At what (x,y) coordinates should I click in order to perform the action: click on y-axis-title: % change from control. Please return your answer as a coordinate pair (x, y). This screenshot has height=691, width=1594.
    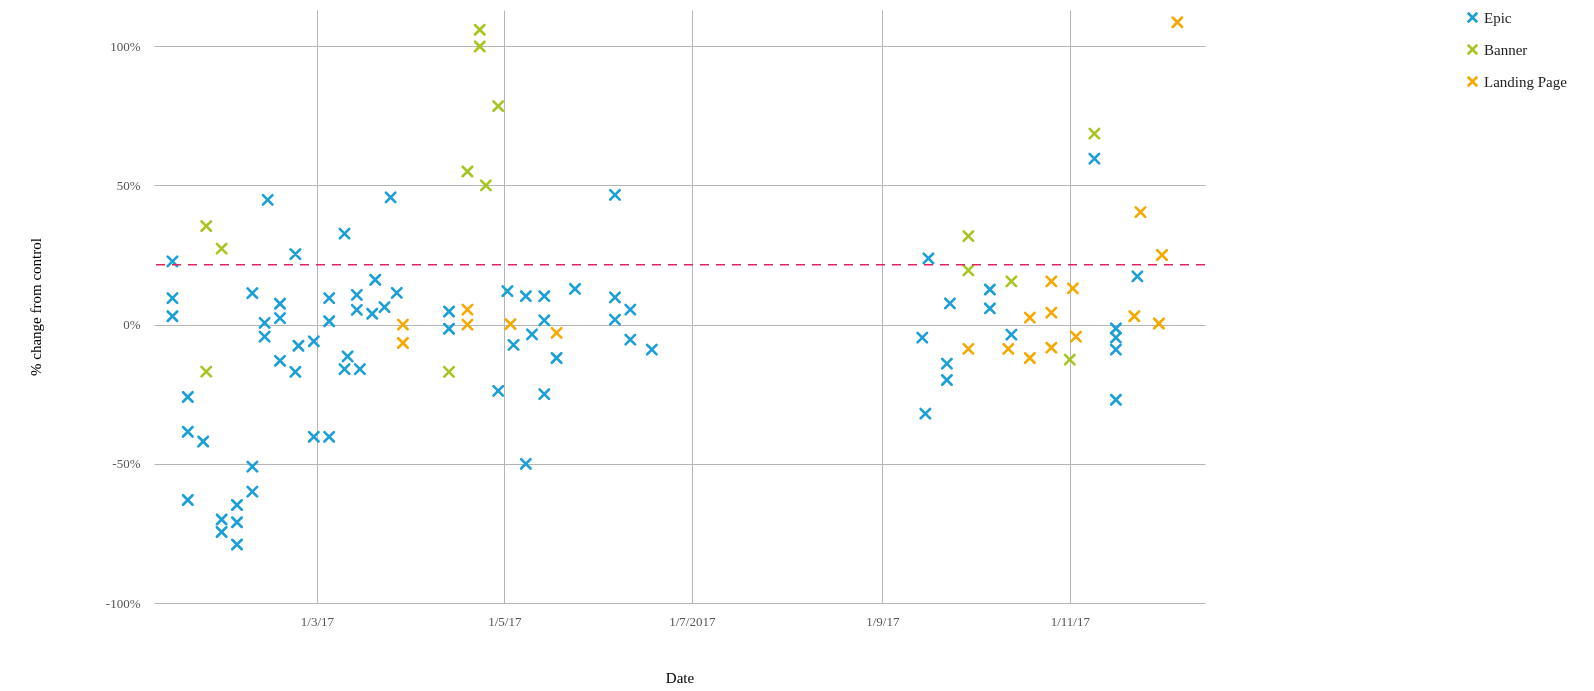
    Looking at the image, I should click on (35, 307).